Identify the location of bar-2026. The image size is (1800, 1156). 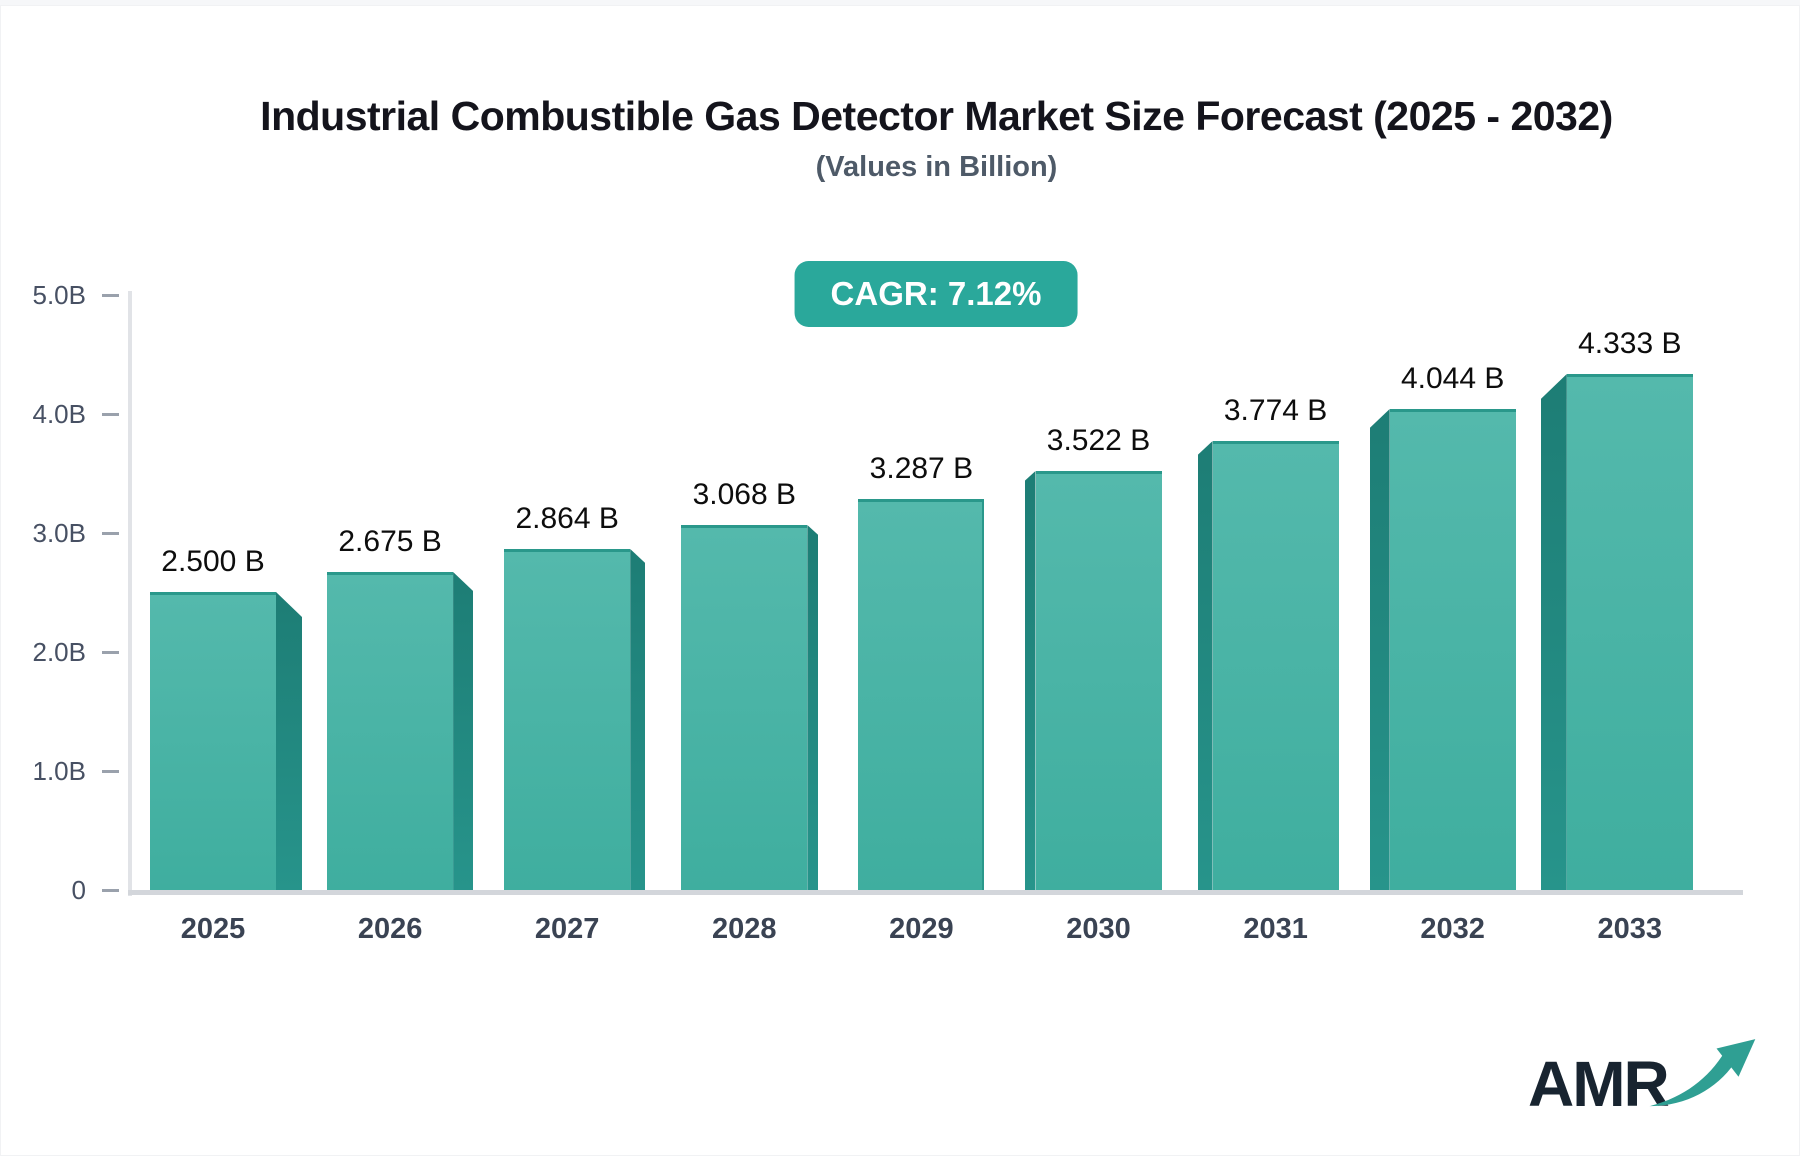
(390, 731).